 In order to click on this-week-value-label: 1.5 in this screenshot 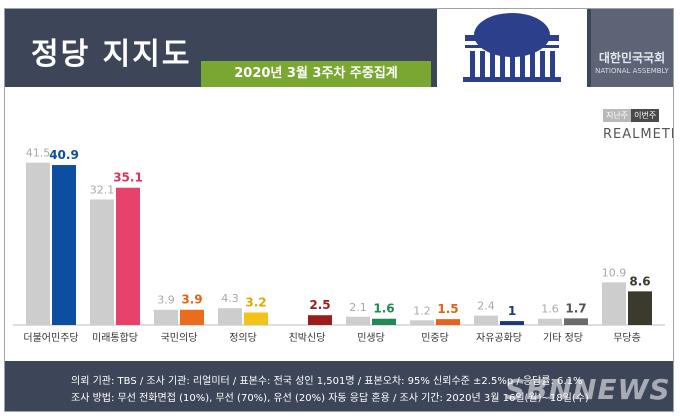, I will do `click(447, 309)`.